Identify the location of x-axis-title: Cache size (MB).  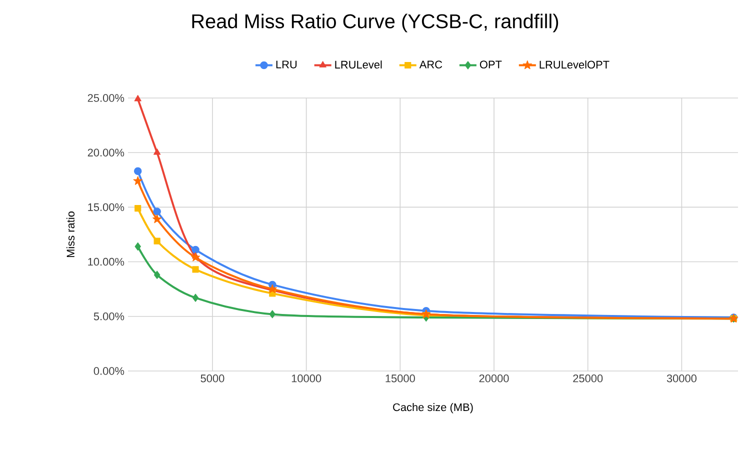
(433, 408).